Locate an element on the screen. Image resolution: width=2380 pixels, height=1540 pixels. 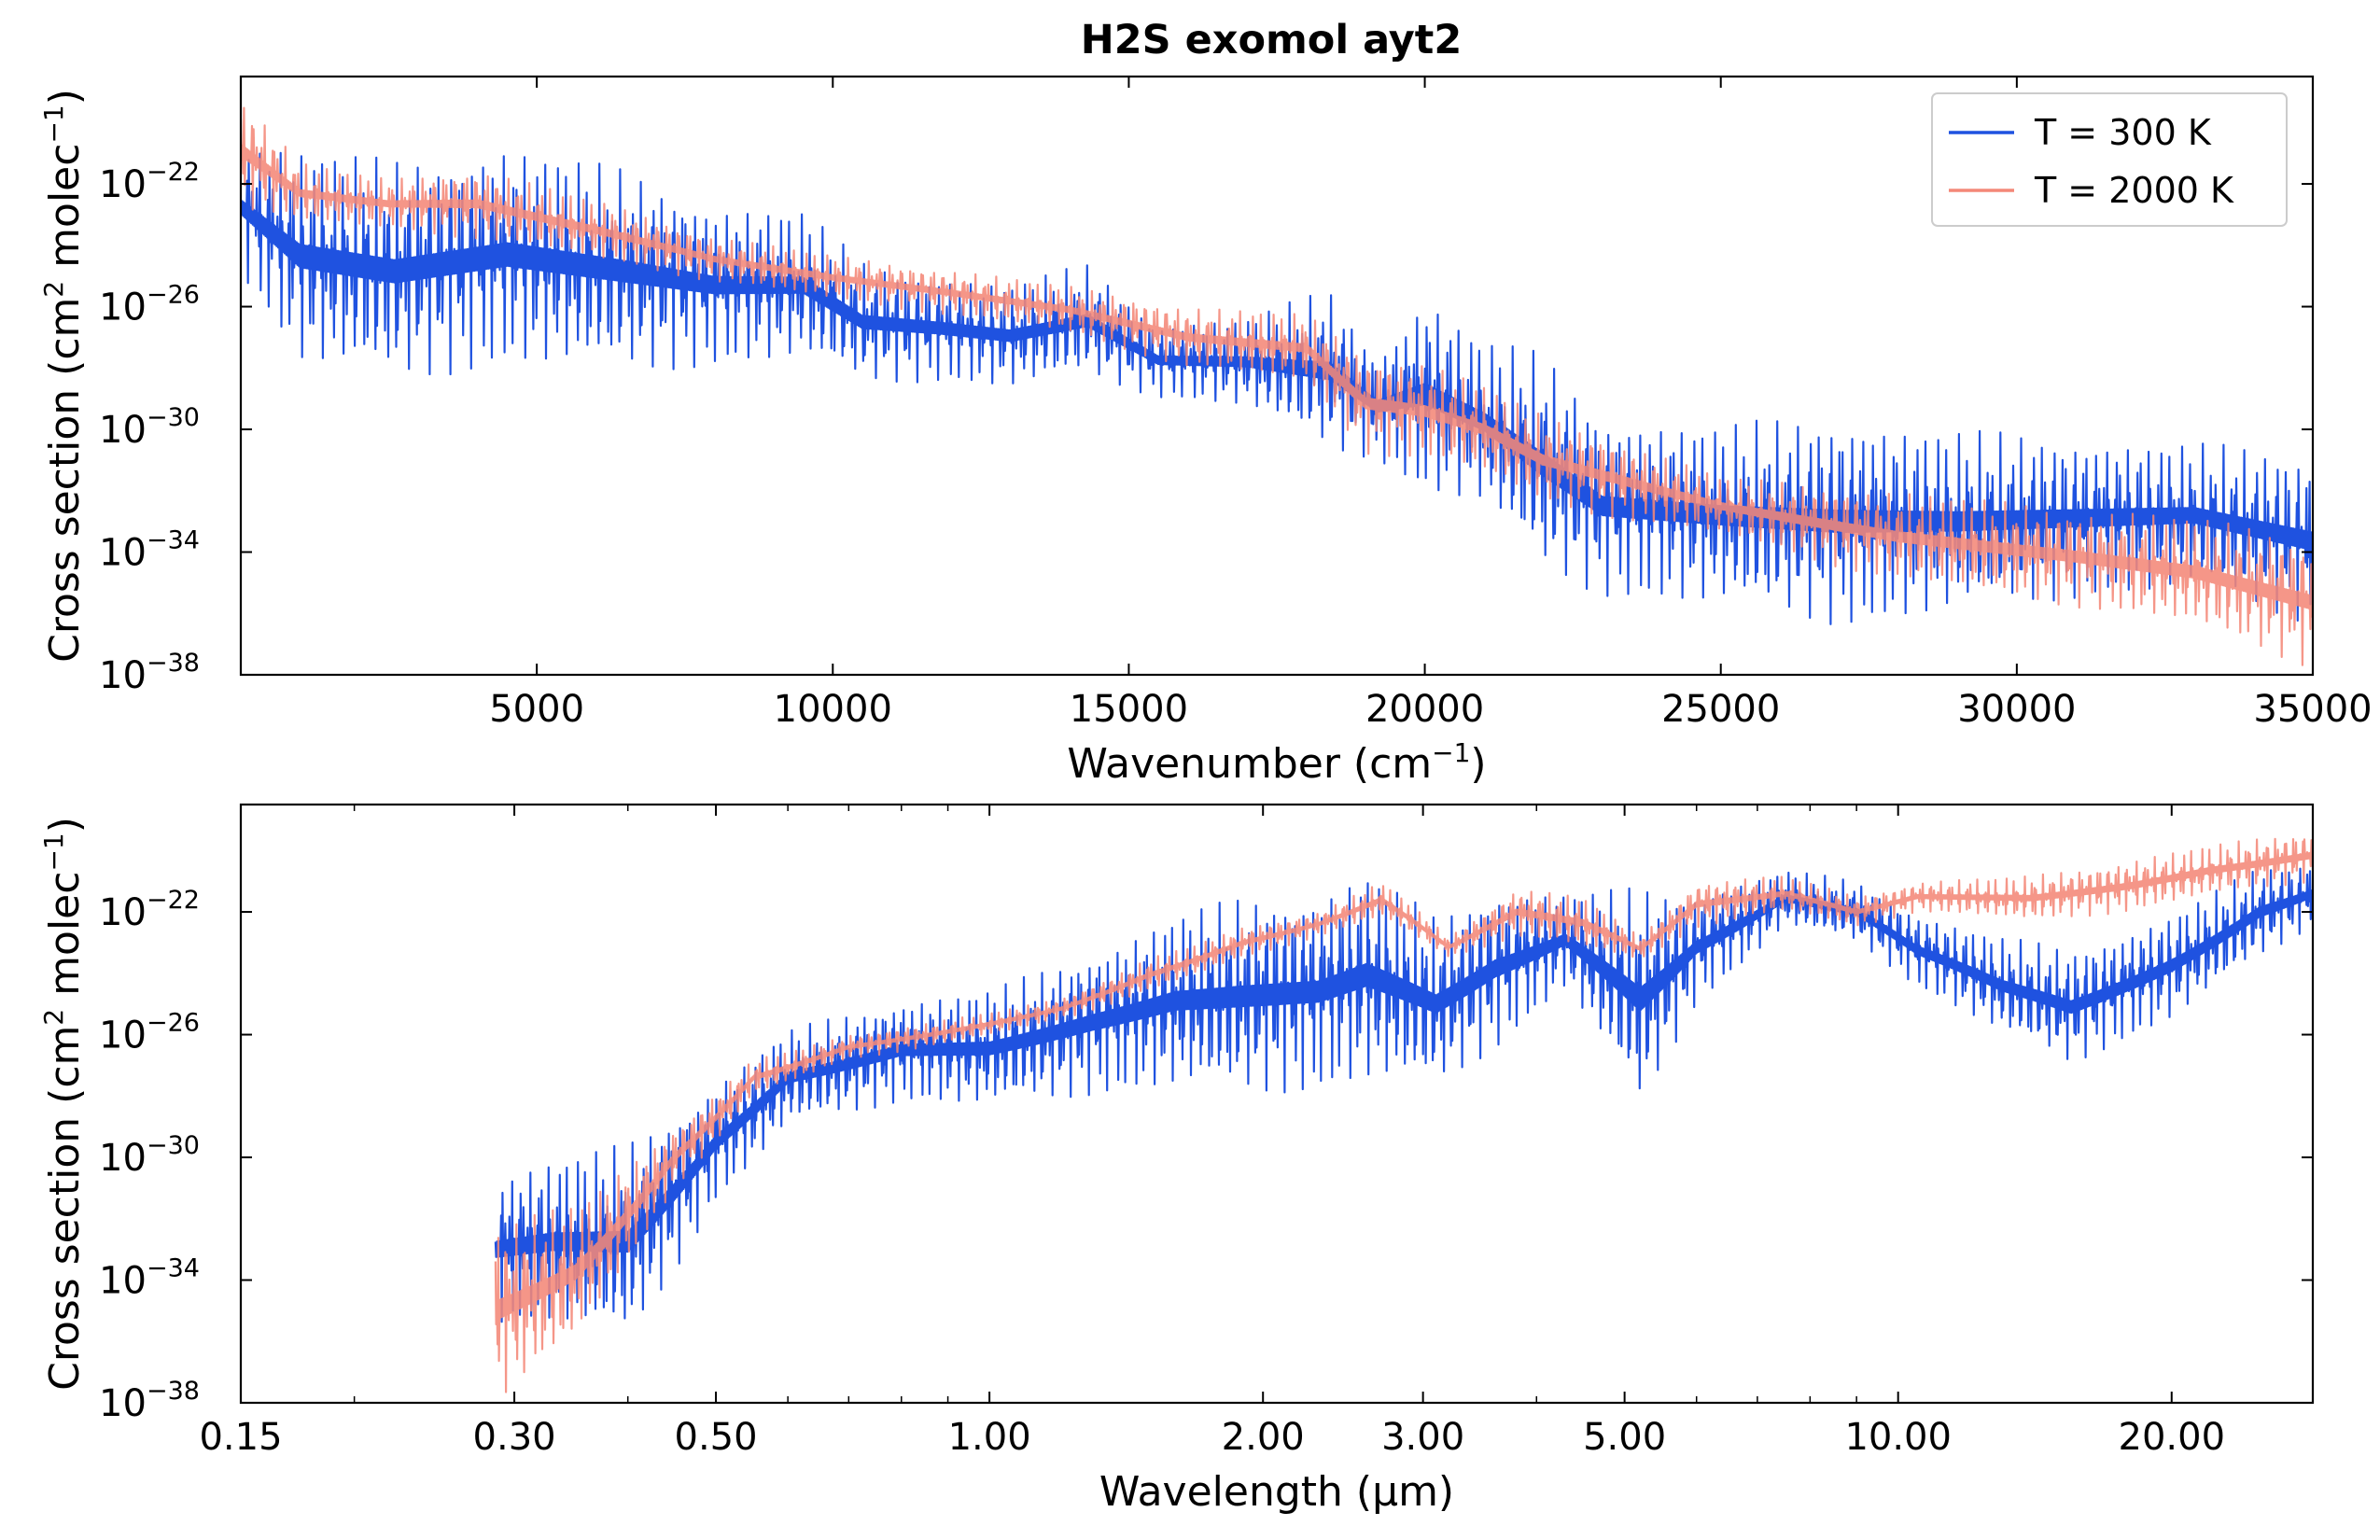
x-tick-label: 15000 is located at coordinates (1129, 709).